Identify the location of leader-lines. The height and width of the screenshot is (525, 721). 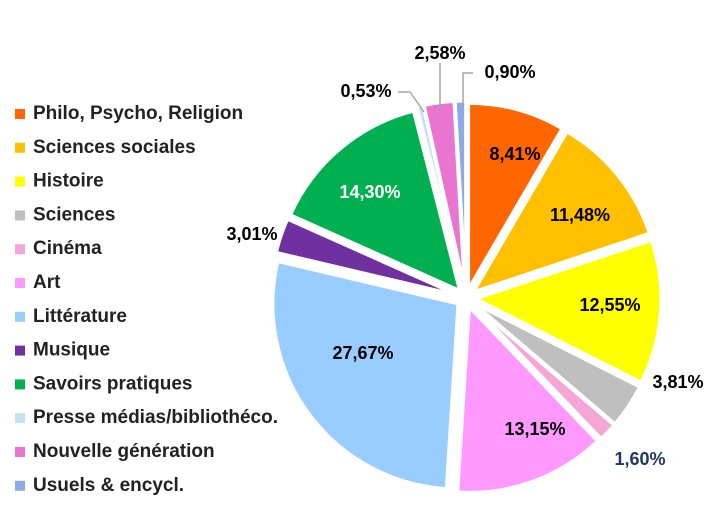
(435, 88).